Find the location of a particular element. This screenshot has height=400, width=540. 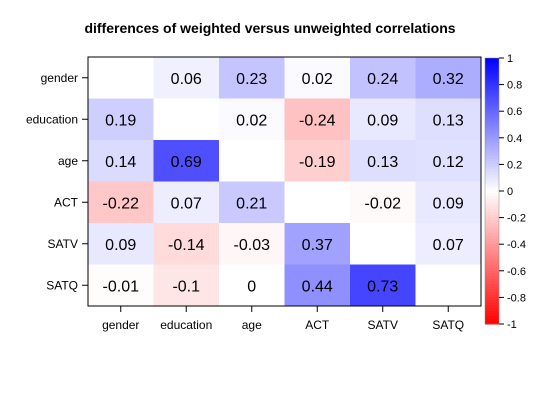

colorbar-tick-label: -0.2 is located at coordinates (516, 219).